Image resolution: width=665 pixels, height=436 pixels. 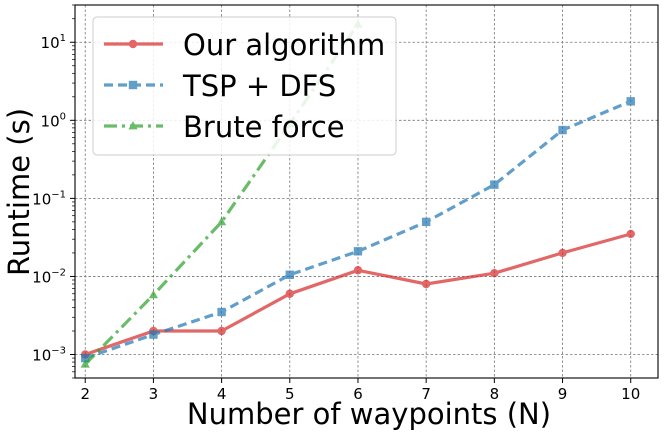 What do you see at coordinates (369, 414) in the screenshot?
I see `x-axis-label: Number of waypoints (N)` at bounding box center [369, 414].